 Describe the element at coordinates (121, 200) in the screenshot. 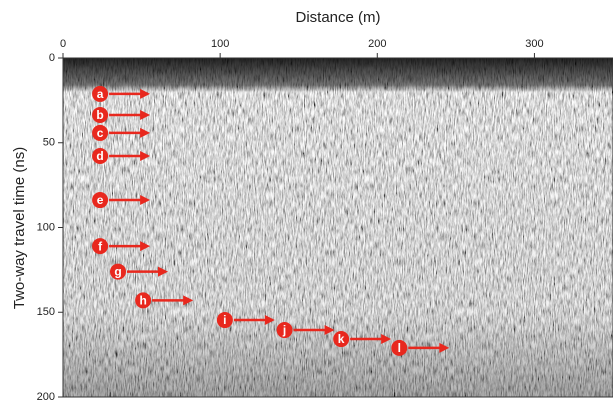

I see `annotation: e` at that location.